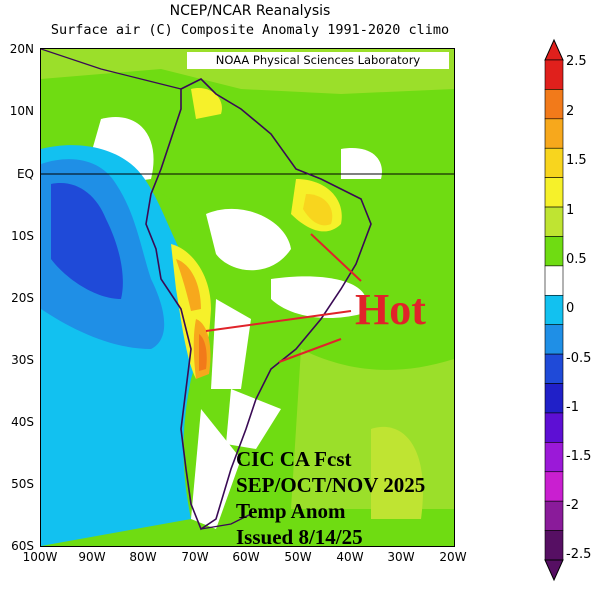 Image resolution: width=607 pixels, height=597 pixels. What do you see at coordinates (22, 236) in the screenshot?
I see `lat-label-10s: 10S` at bounding box center [22, 236].